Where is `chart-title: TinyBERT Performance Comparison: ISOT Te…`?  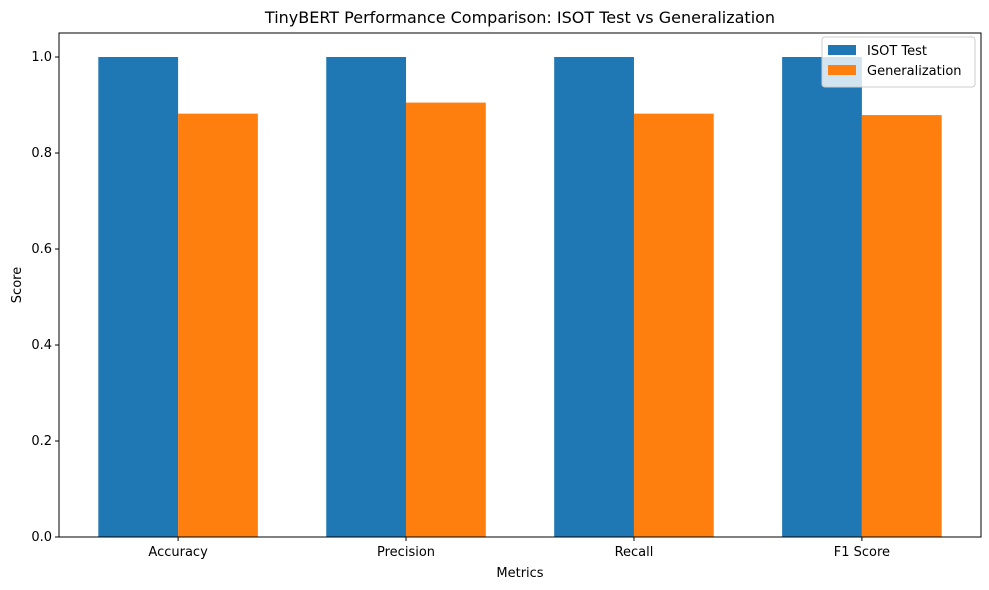 chart-title: TinyBERT Performance Comparison: ISOT Te… is located at coordinates (519, 17).